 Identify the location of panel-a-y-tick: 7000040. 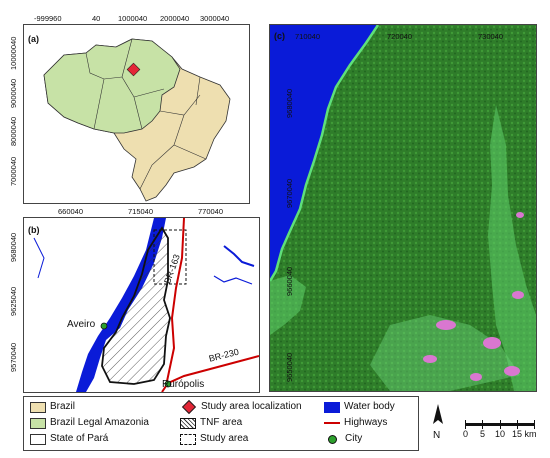
(13, 171).